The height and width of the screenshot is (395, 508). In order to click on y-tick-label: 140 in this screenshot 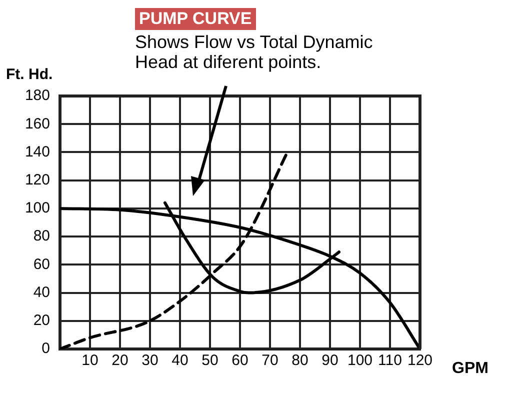, I will do `click(37, 151)`.